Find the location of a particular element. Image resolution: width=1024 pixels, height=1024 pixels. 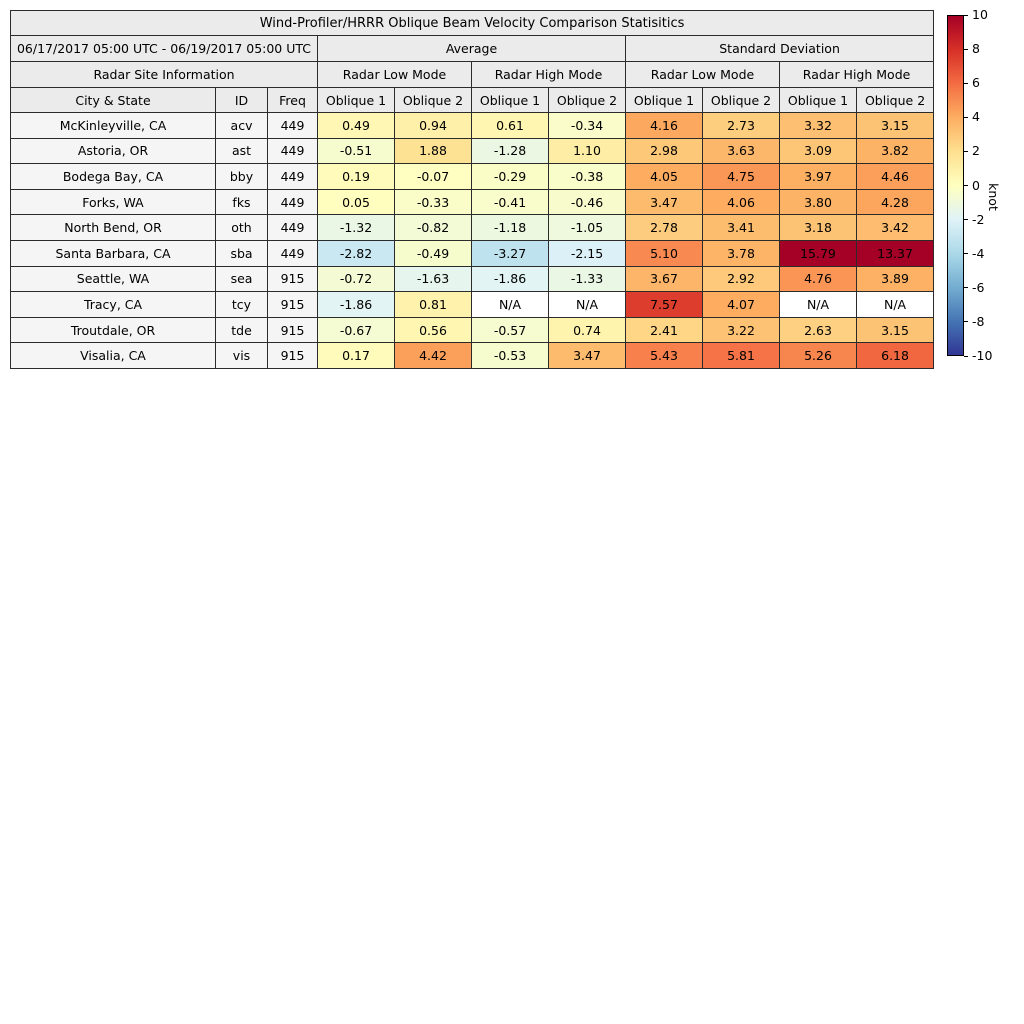

value-cell: 0.19 is located at coordinates (356, 176).